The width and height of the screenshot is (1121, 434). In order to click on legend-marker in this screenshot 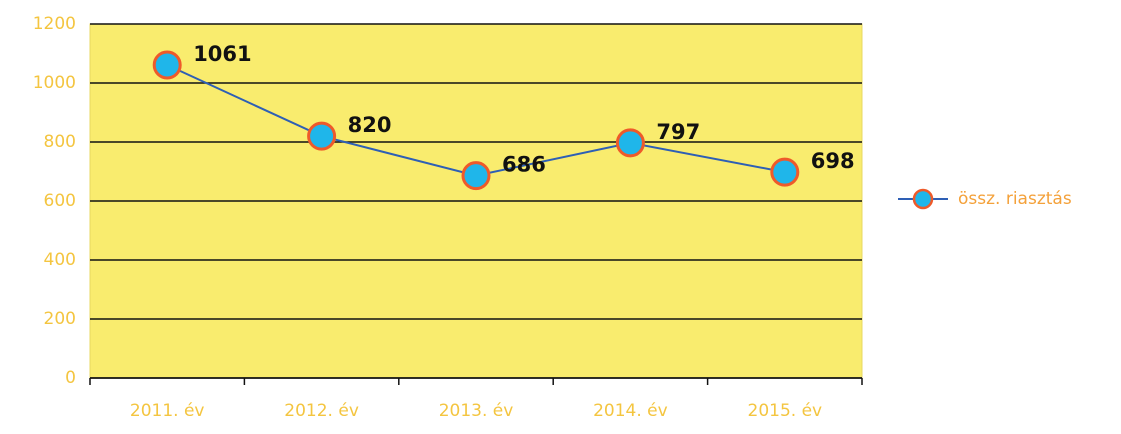, I will do `click(923, 199)`.